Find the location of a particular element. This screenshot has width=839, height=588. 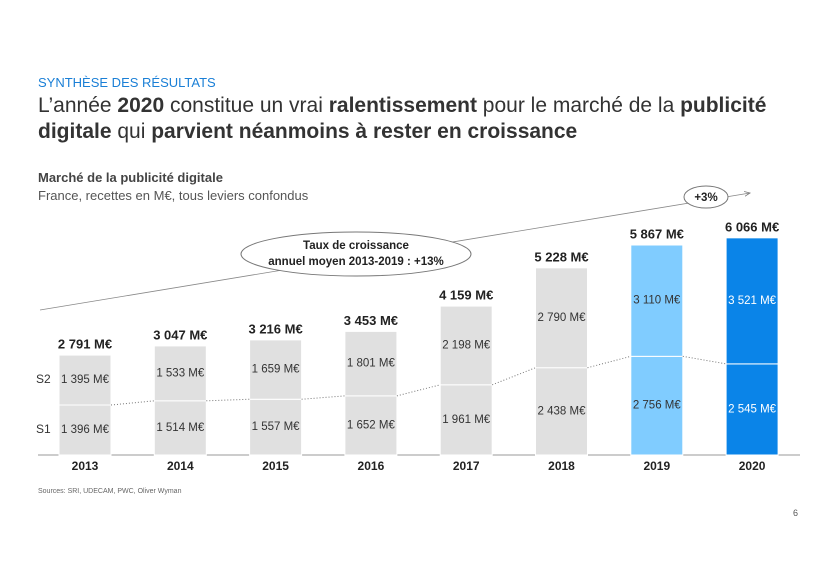

value-label: 1 961 M€ is located at coordinates (466, 420).